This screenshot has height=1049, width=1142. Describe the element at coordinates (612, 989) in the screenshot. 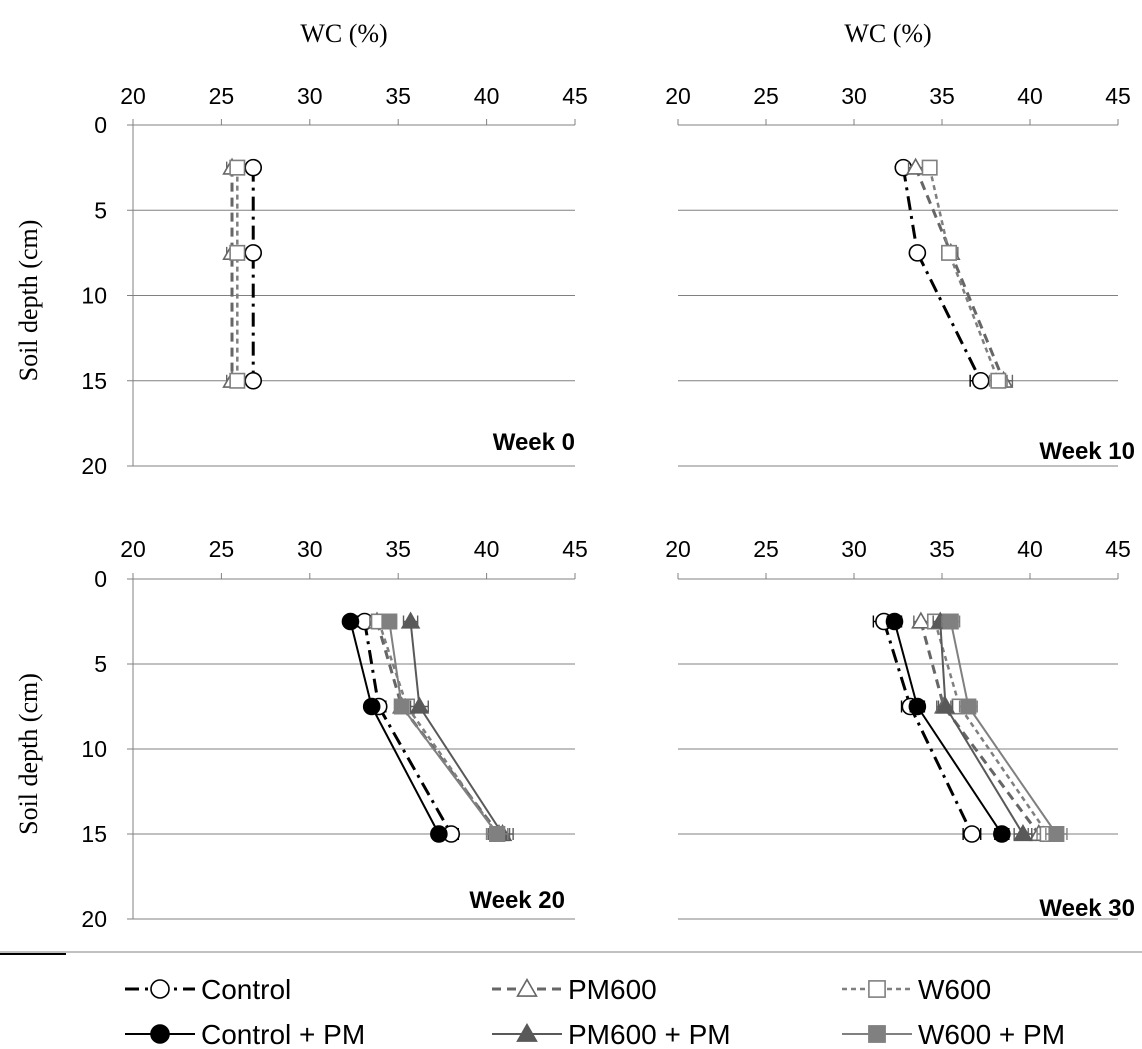

I see `legend-label: PM600` at that location.